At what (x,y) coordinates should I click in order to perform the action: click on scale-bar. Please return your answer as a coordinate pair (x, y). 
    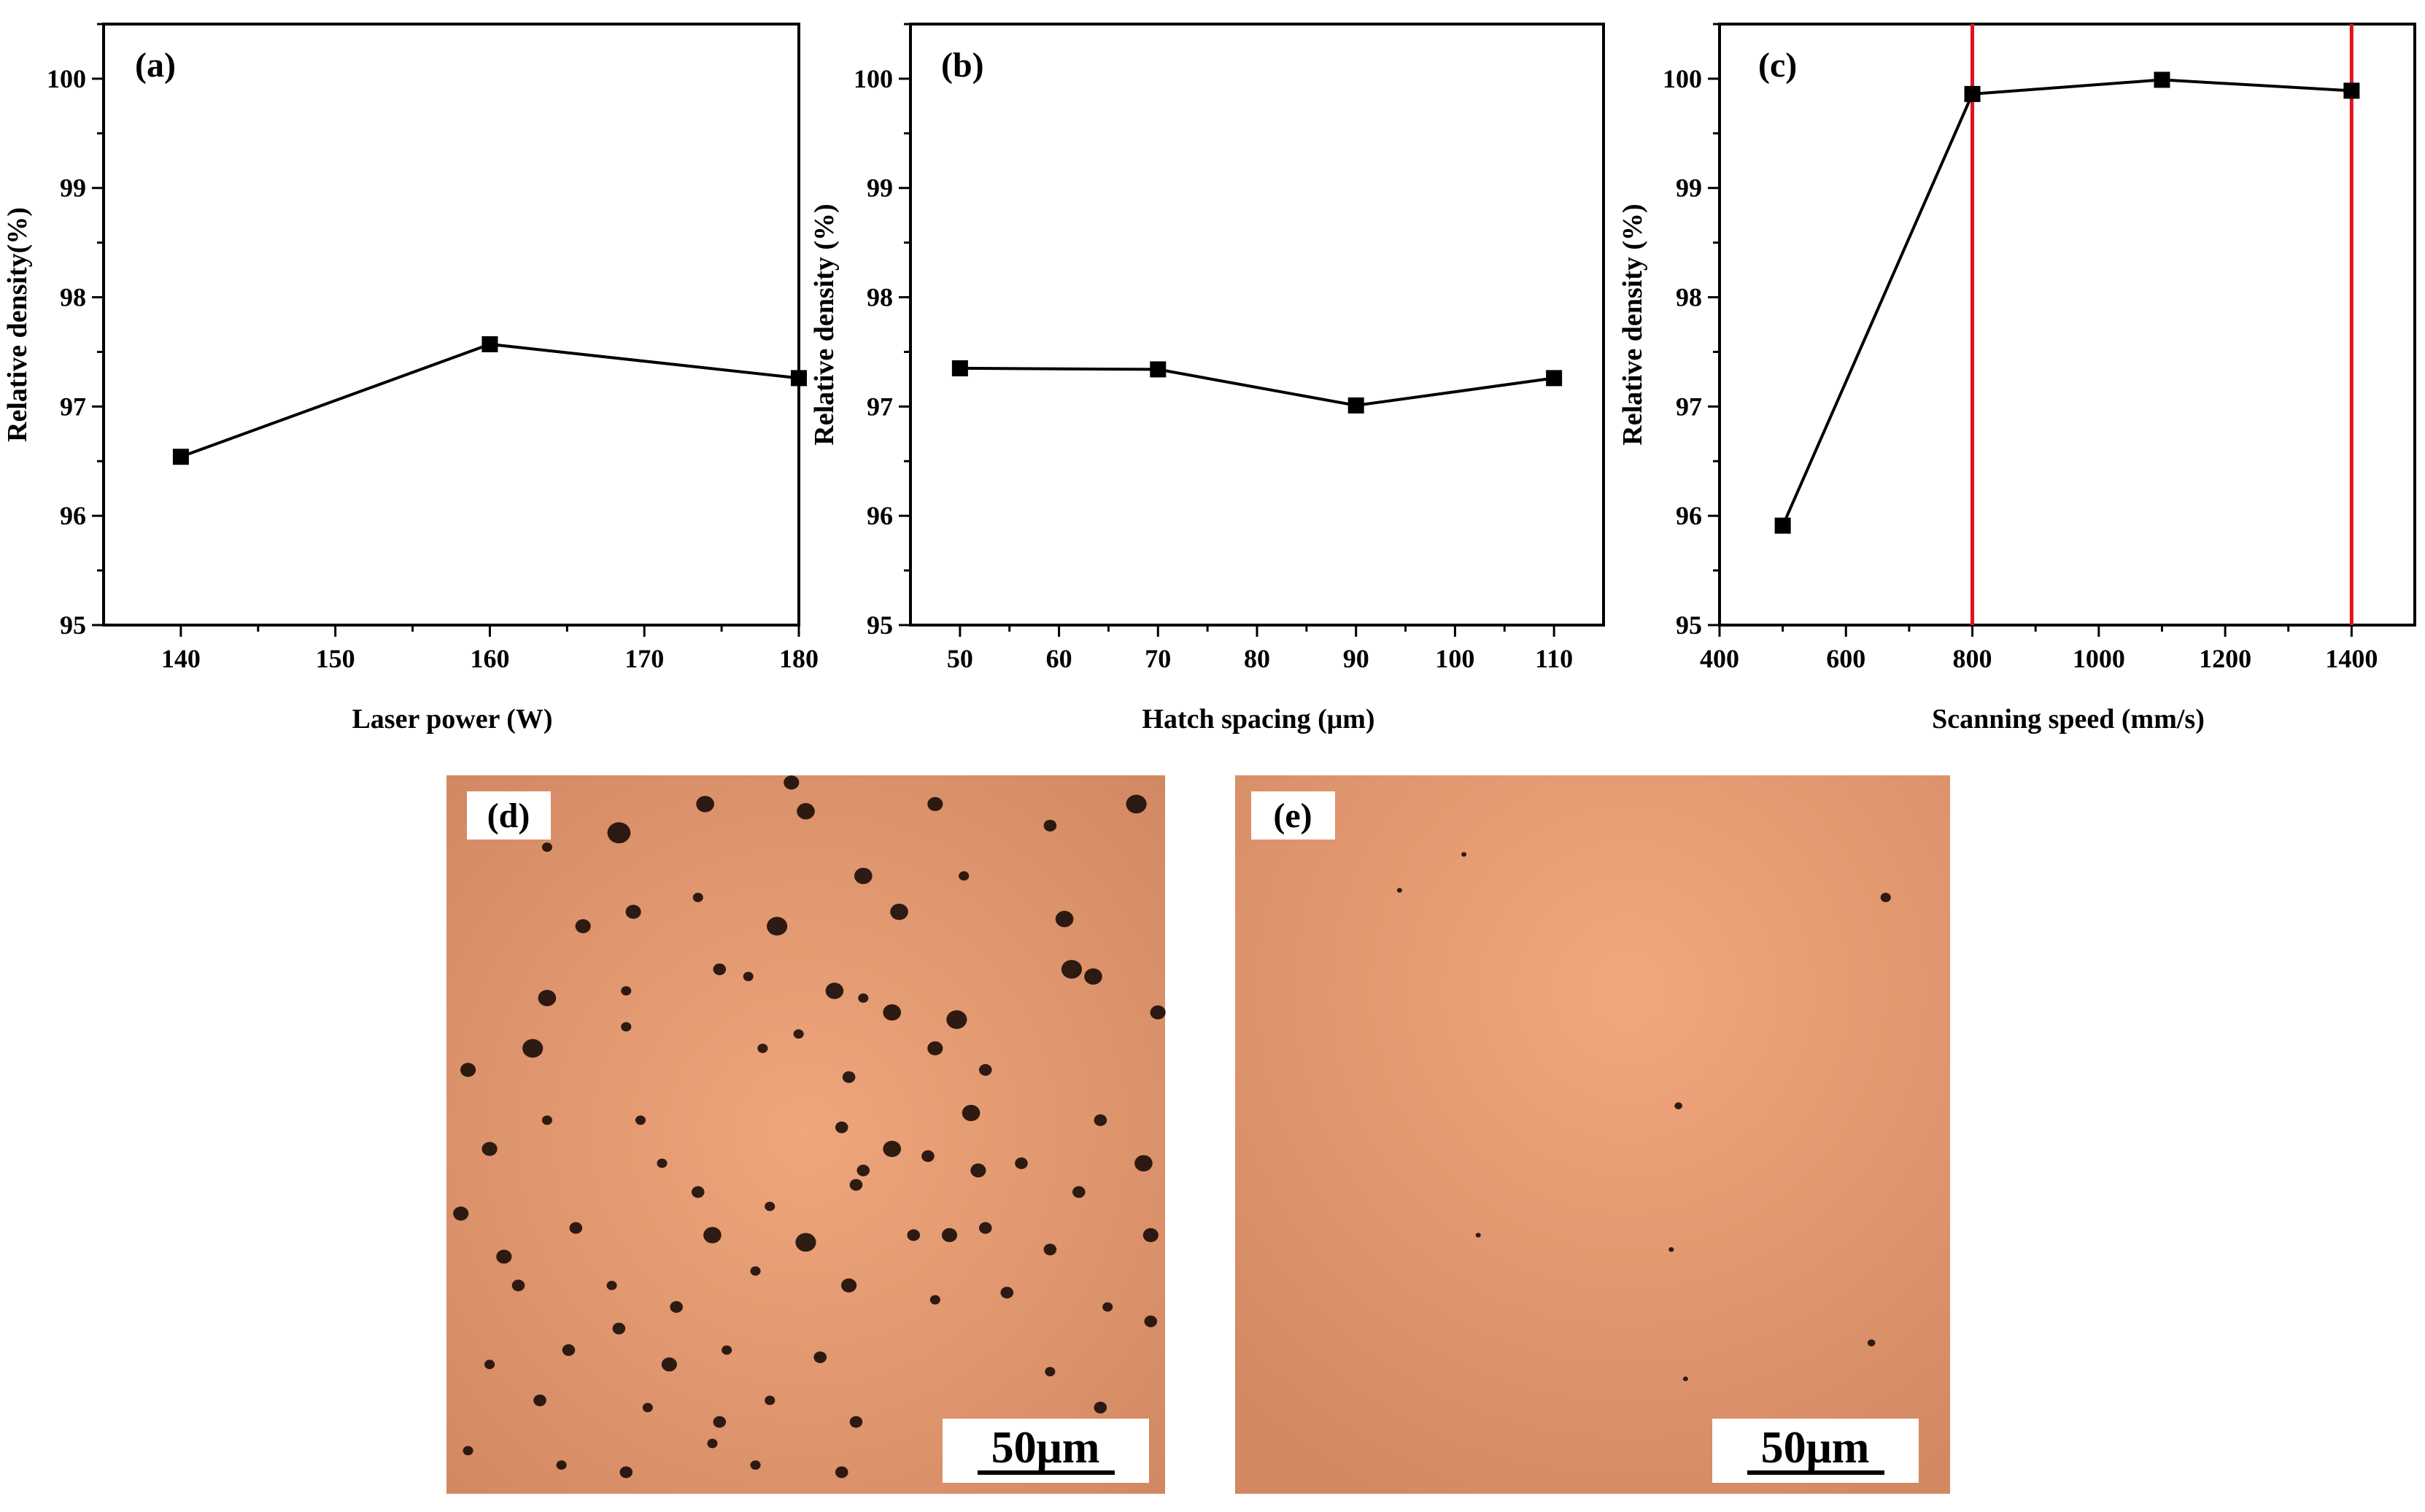
    Looking at the image, I should click on (1046, 1472).